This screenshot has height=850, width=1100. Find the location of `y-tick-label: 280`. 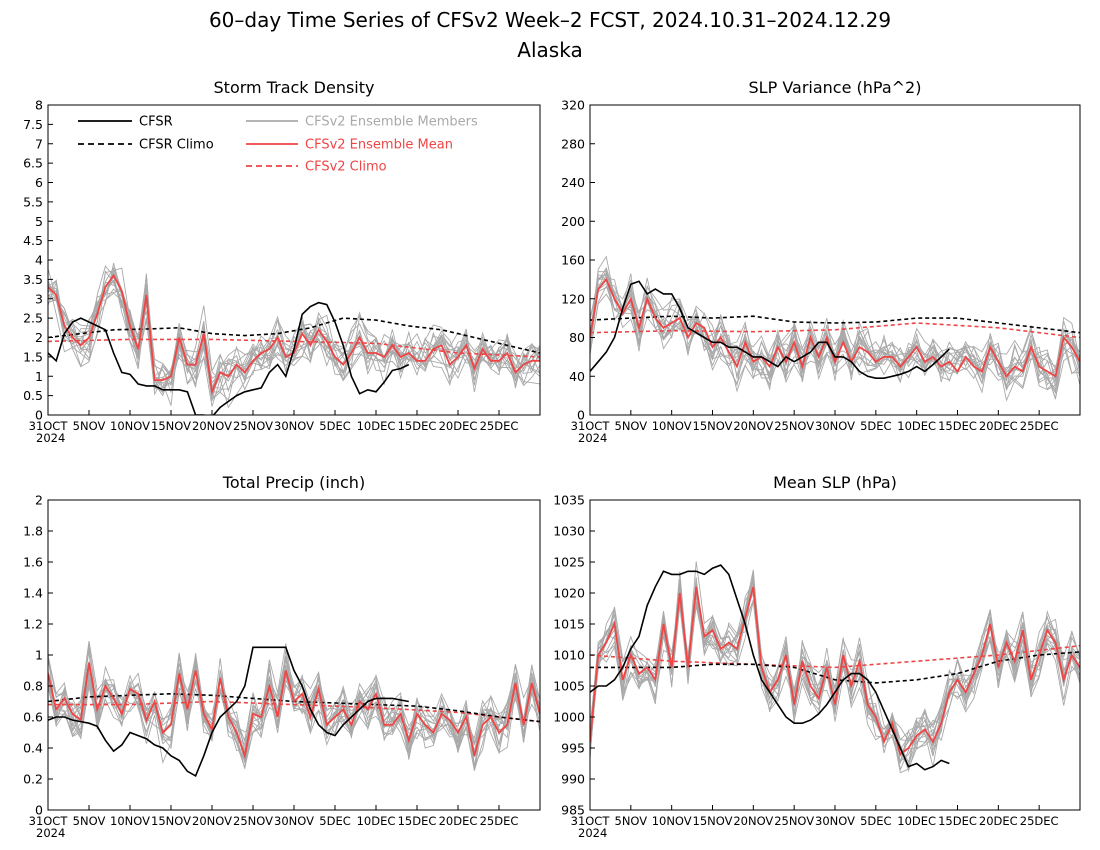

y-tick-label: 280 is located at coordinates (573, 143).